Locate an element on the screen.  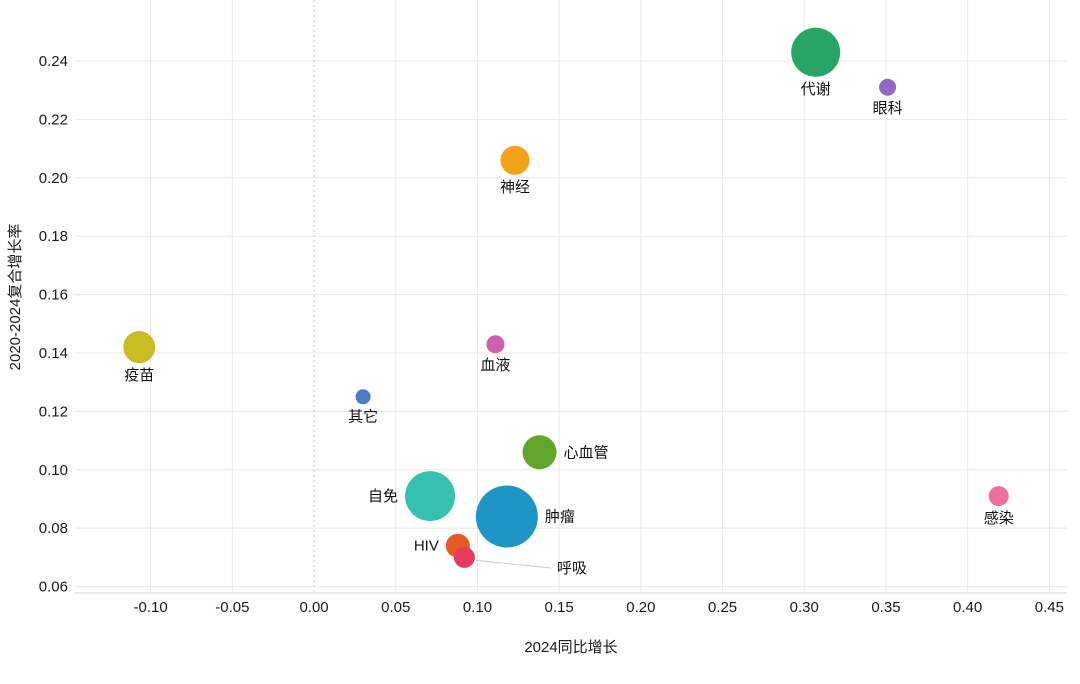
bubble-autoimmune is located at coordinates (430, 496).